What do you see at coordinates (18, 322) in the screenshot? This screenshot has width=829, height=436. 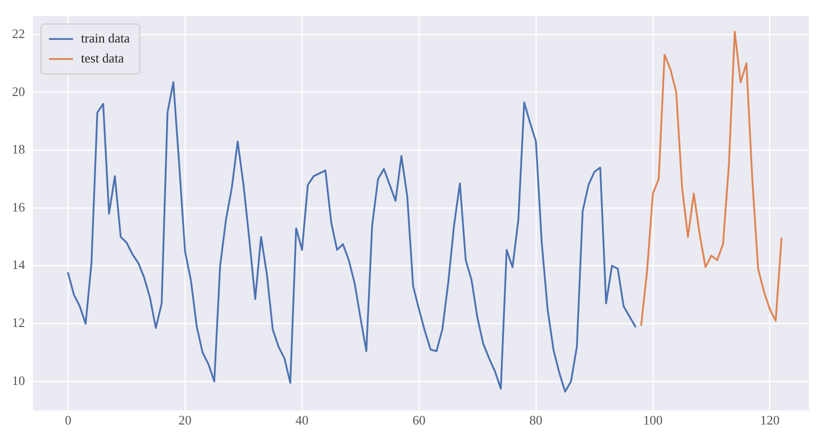 I see `y-tick-label: 12` at bounding box center [18, 322].